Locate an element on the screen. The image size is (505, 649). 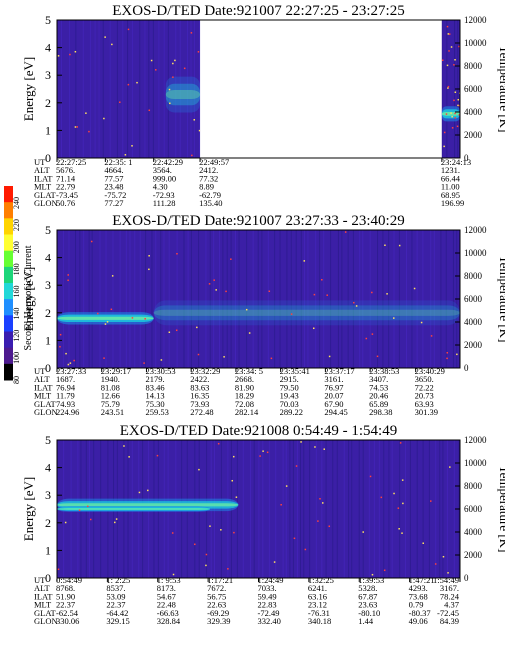
orbit-cell: 7033. is located at coordinates (267, 588).